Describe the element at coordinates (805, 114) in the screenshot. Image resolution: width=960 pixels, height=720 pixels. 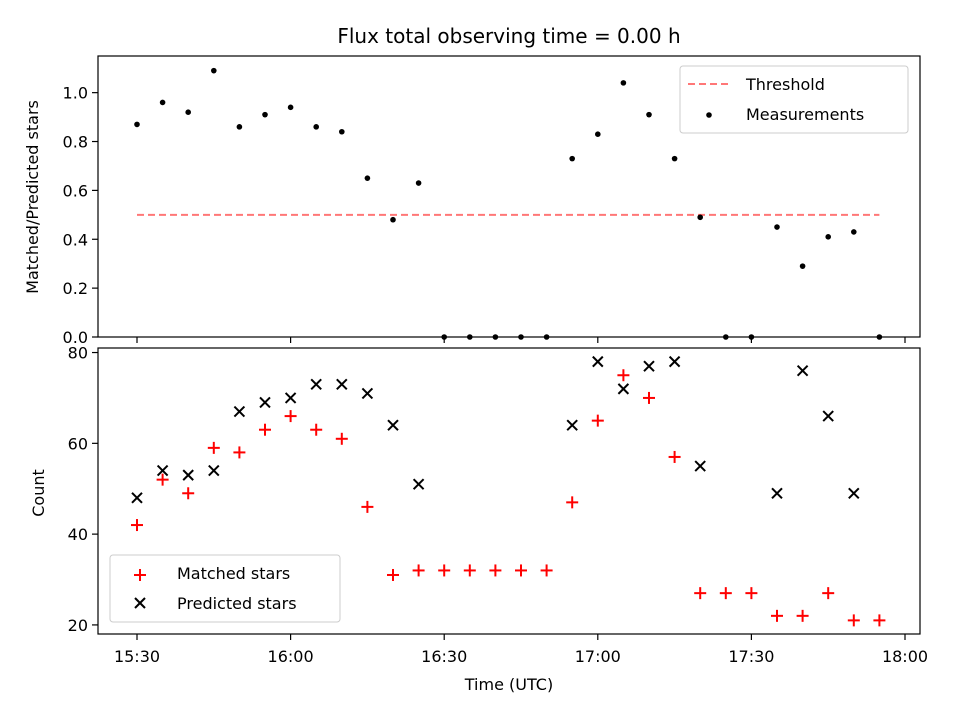
I see `legend-measurements-label: Measurements` at that location.